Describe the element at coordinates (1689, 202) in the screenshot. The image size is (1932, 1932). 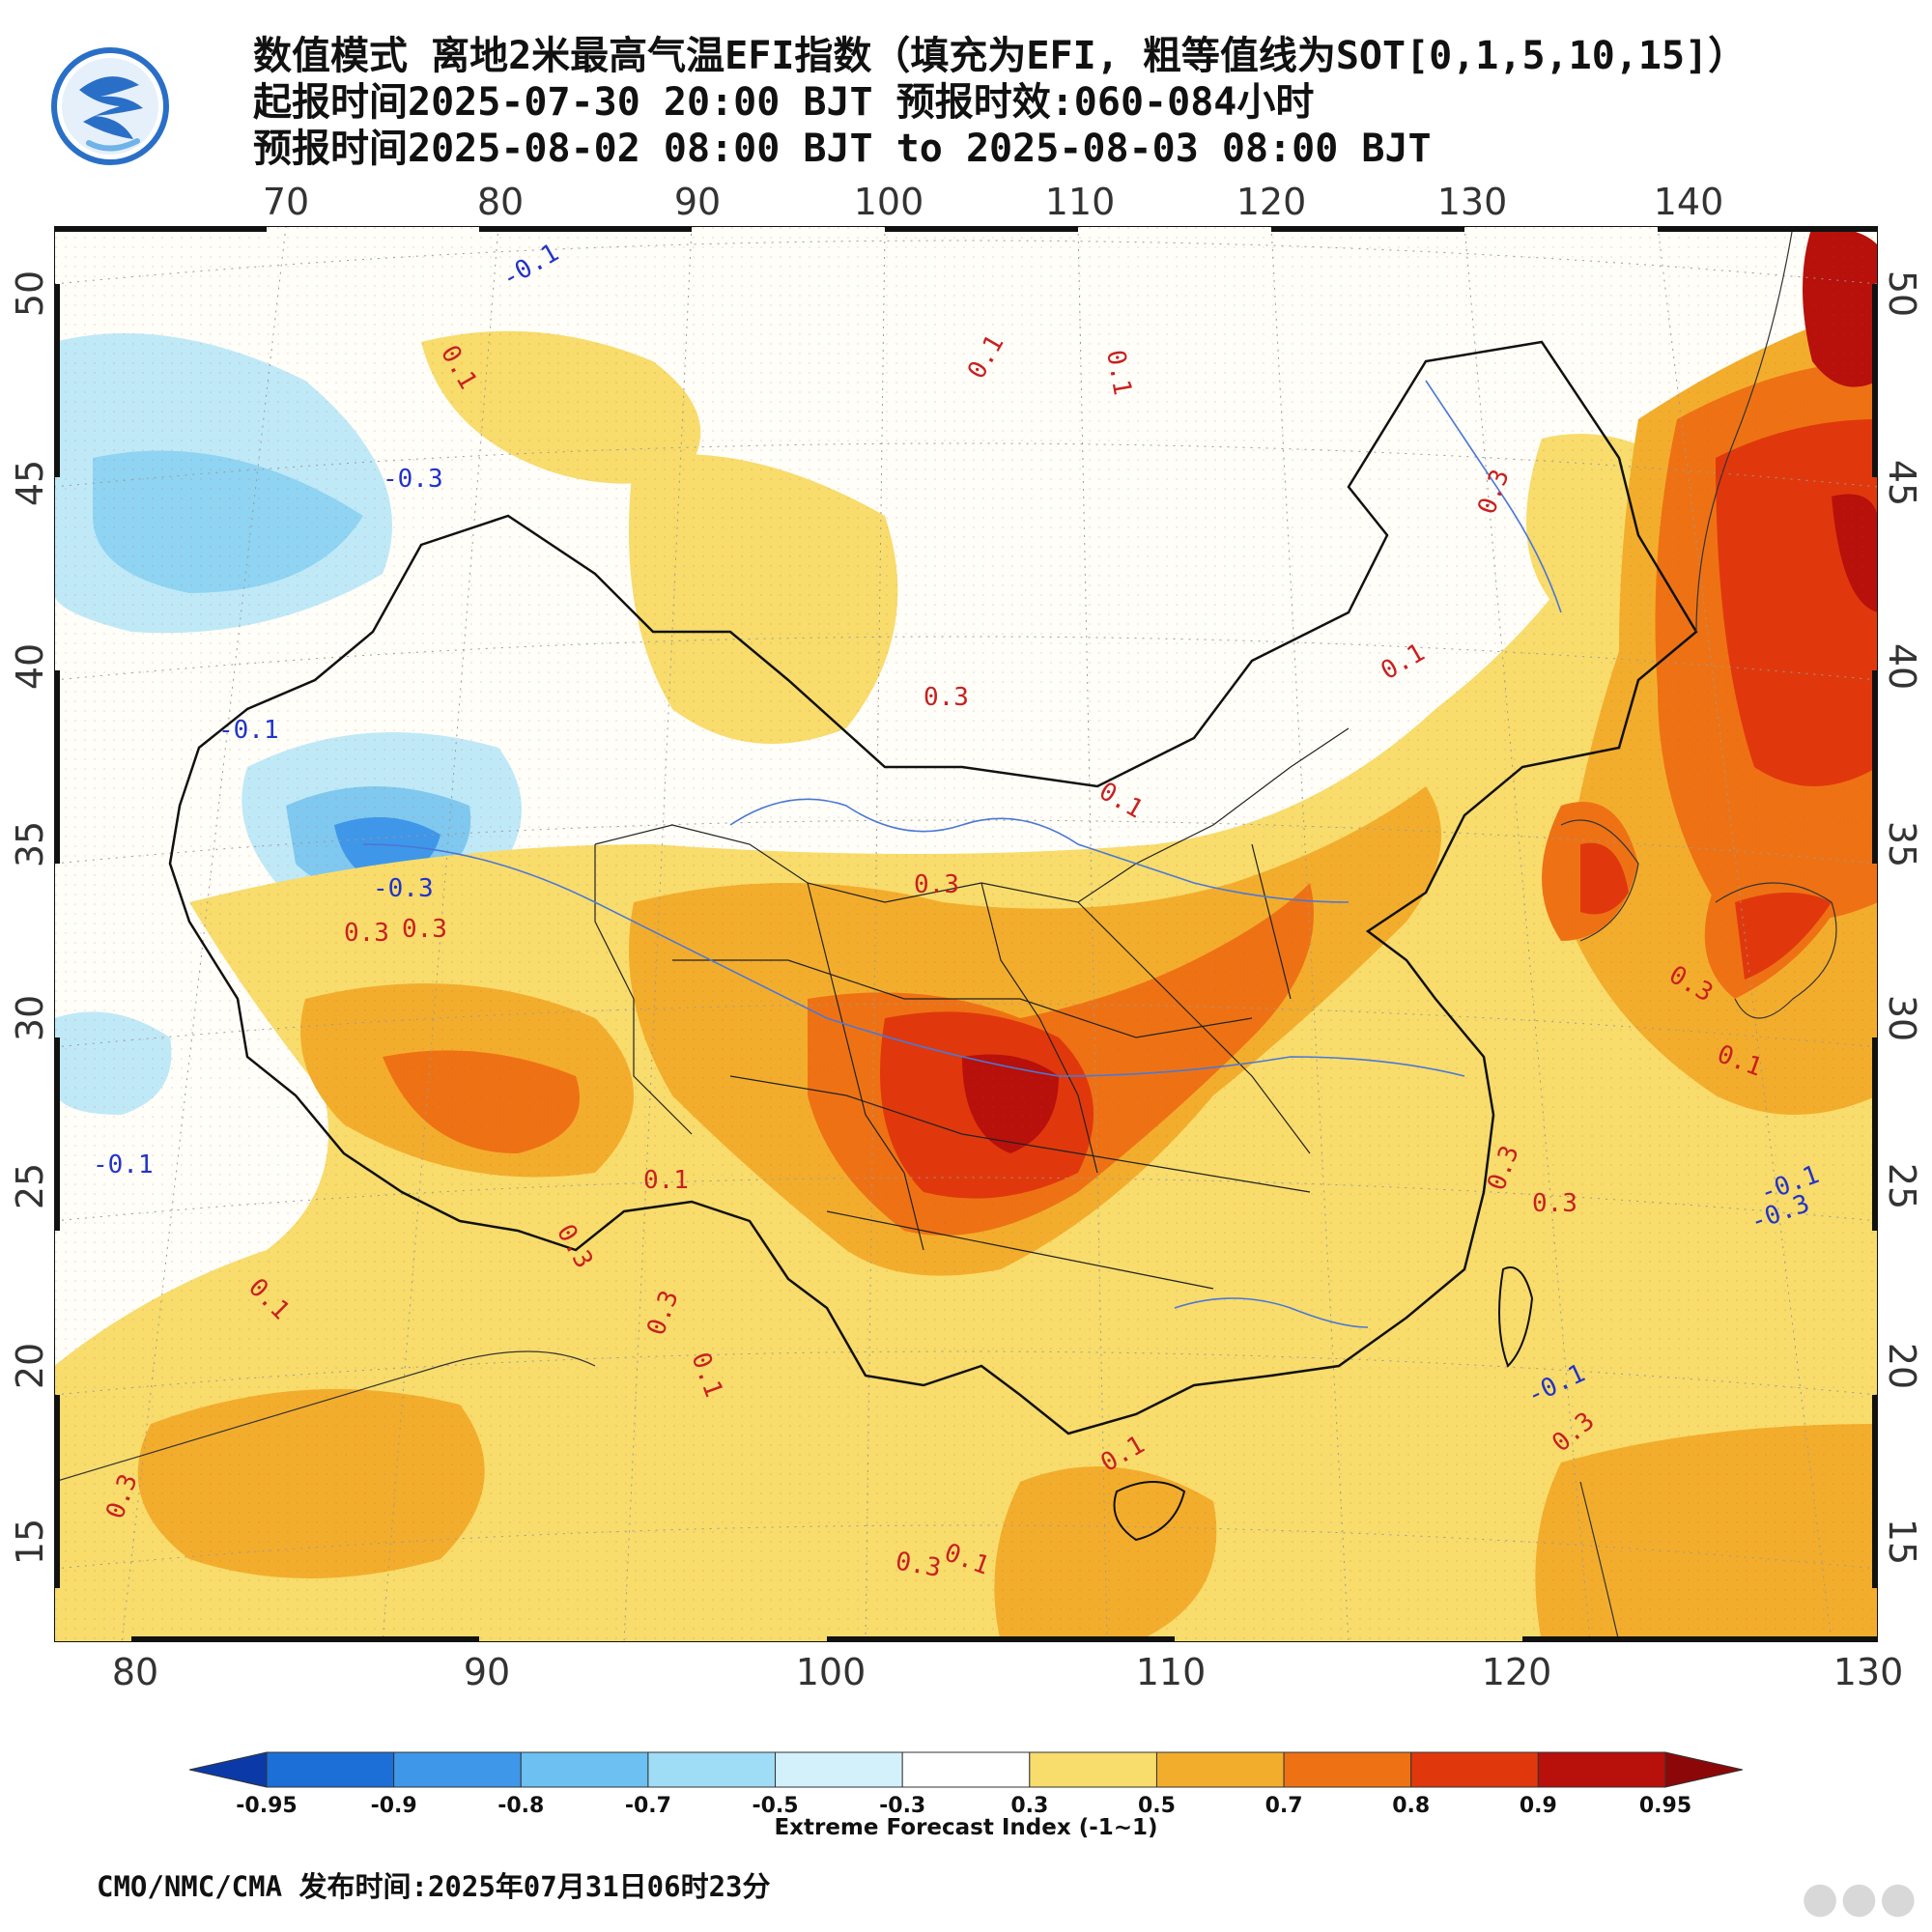
I see `top-lon-label: 140` at that location.